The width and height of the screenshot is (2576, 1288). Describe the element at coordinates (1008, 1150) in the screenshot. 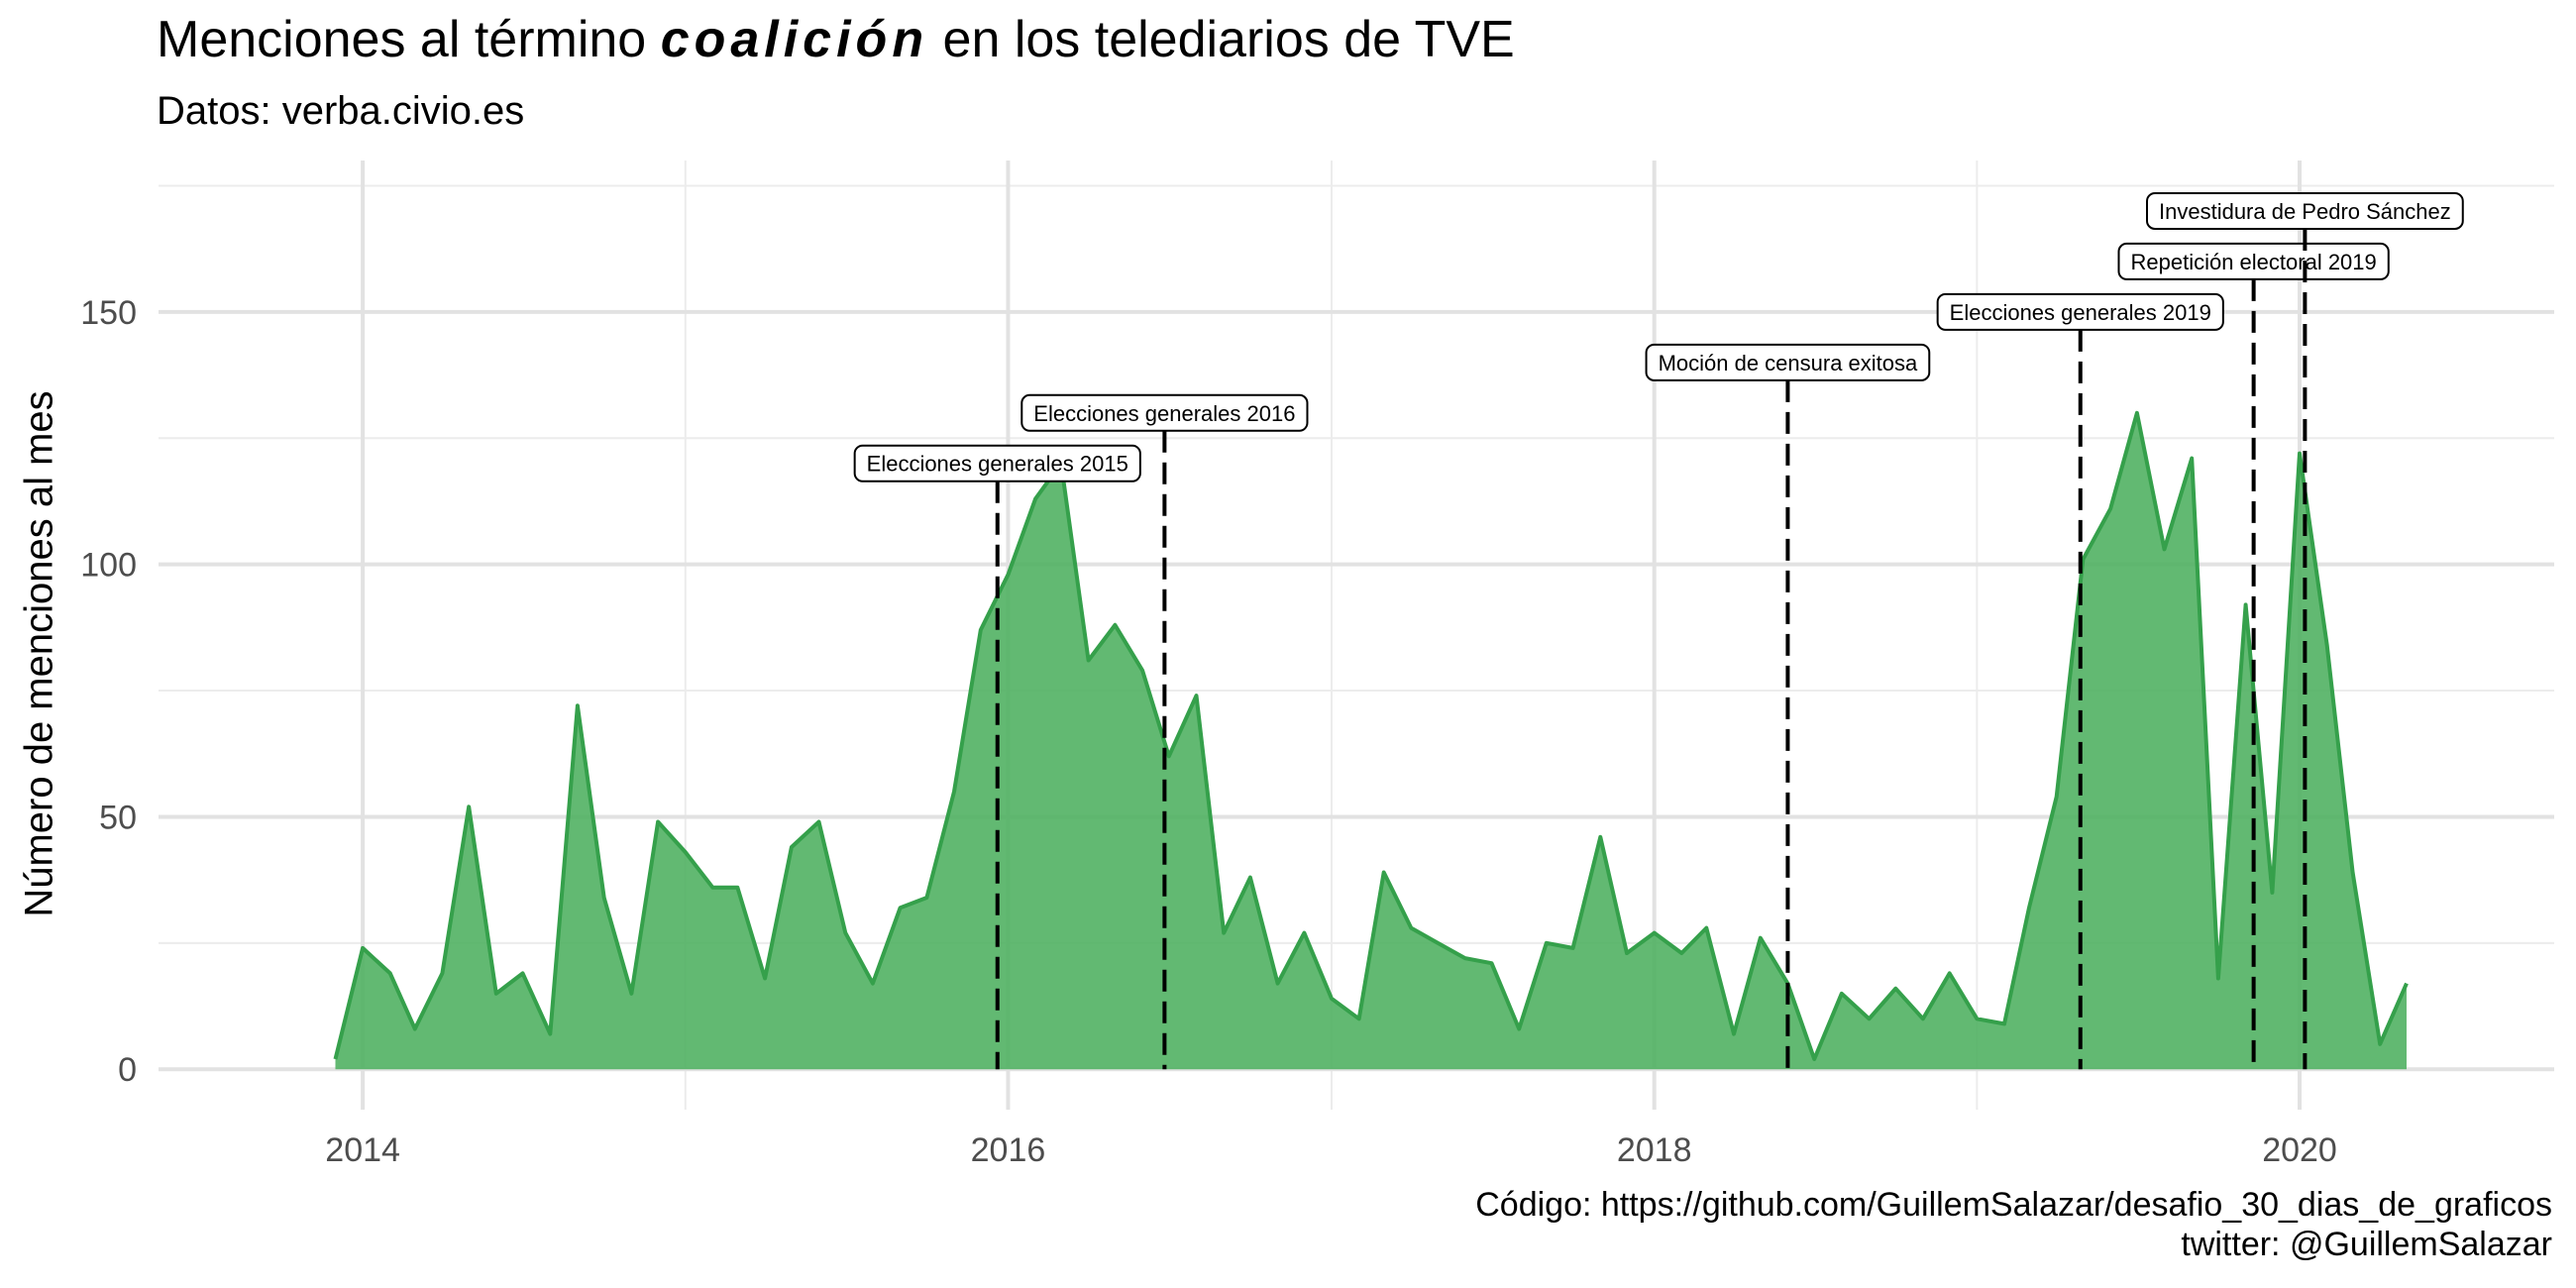

I see `x-tick-label: 2016` at that location.